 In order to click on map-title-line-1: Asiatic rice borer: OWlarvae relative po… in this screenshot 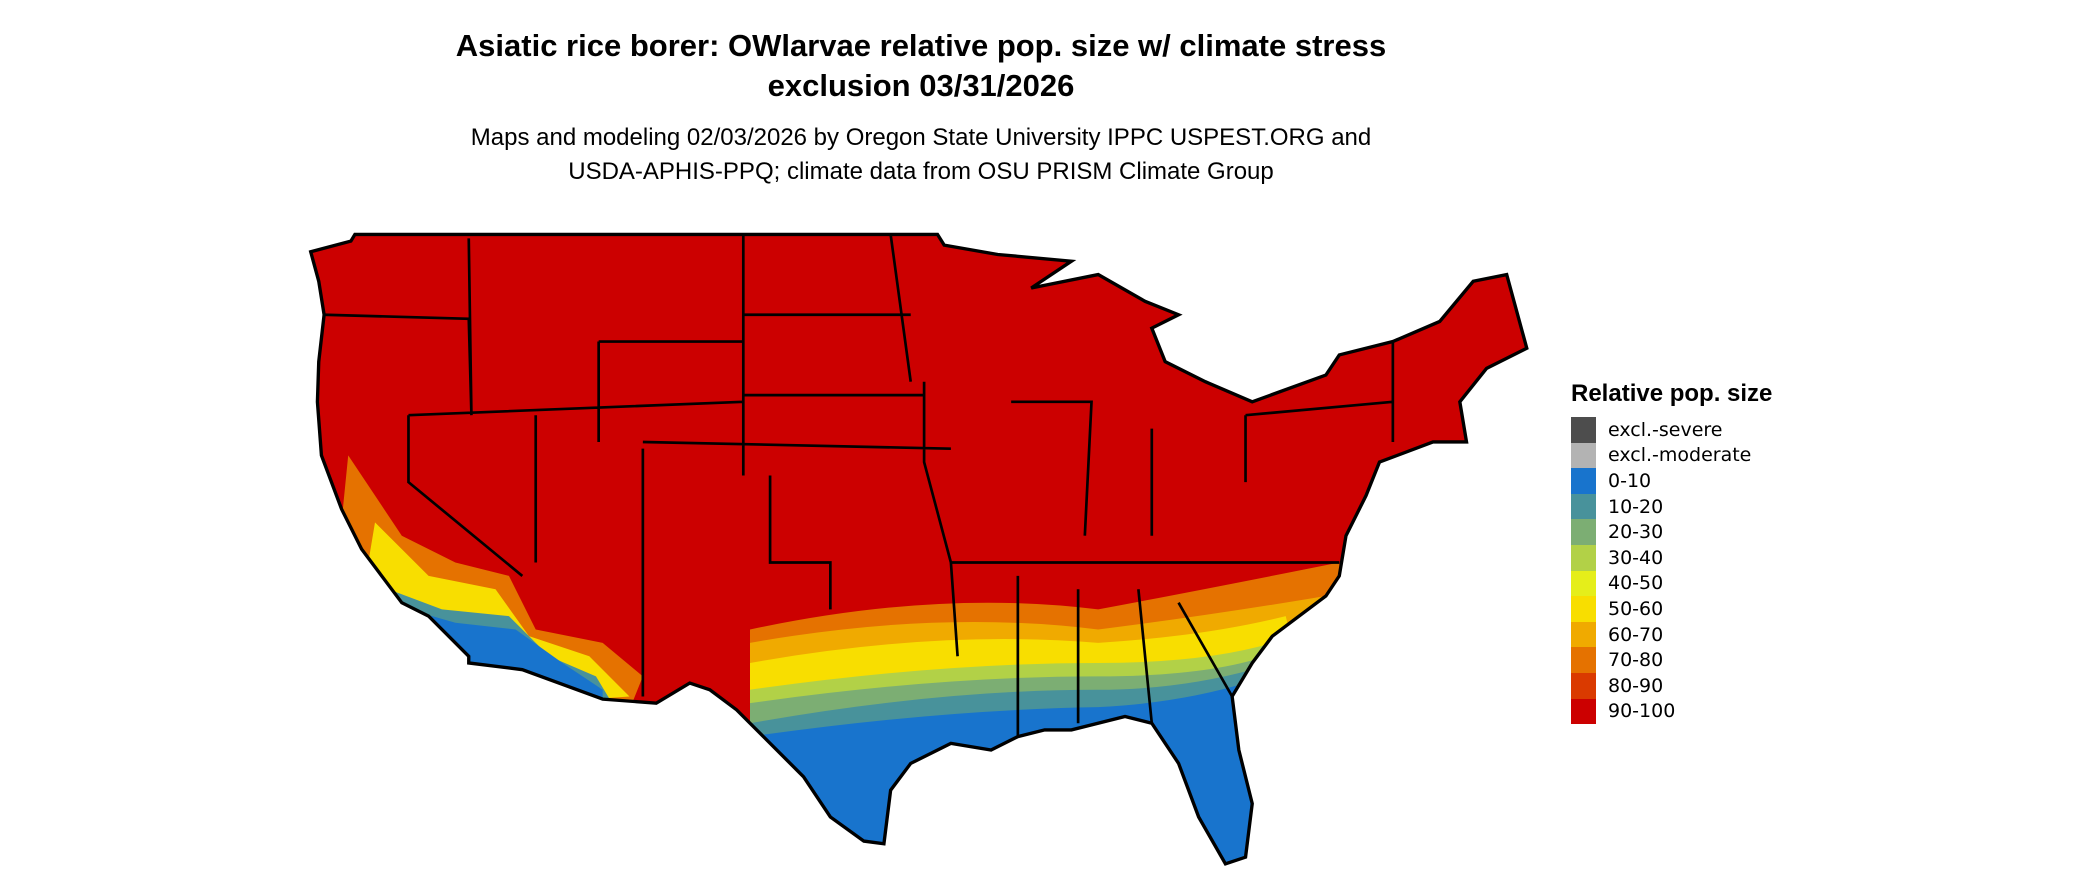, I will do `click(921, 45)`.